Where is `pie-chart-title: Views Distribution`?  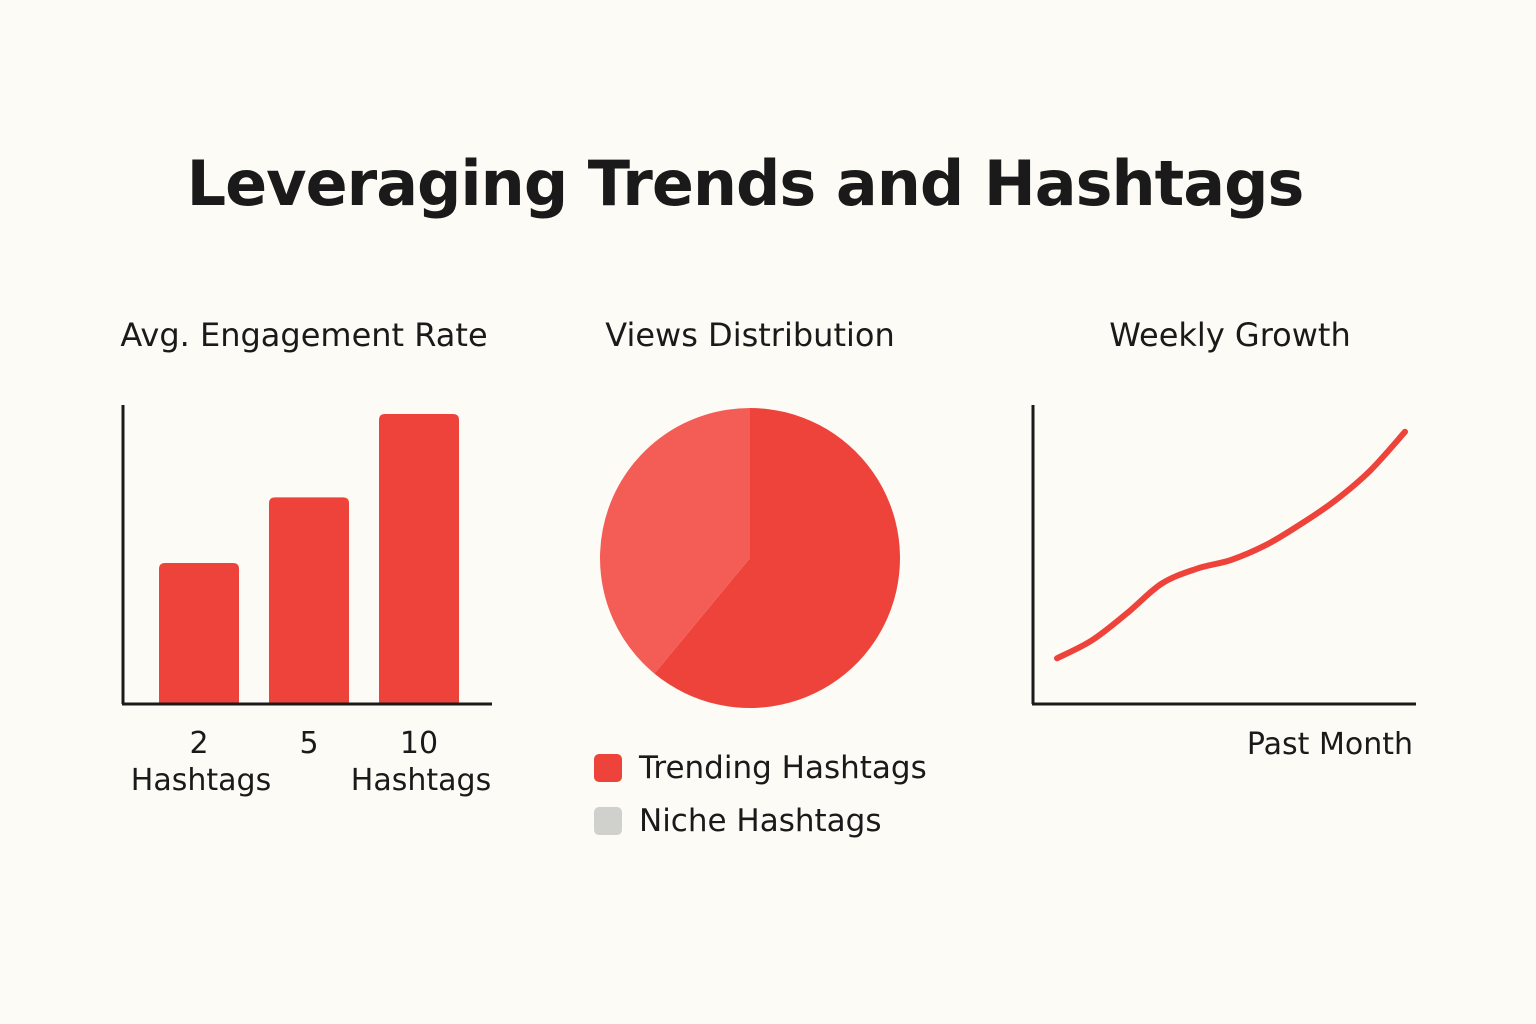
pie-chart-title: Views Distribution is located at coordinates (750, 335).